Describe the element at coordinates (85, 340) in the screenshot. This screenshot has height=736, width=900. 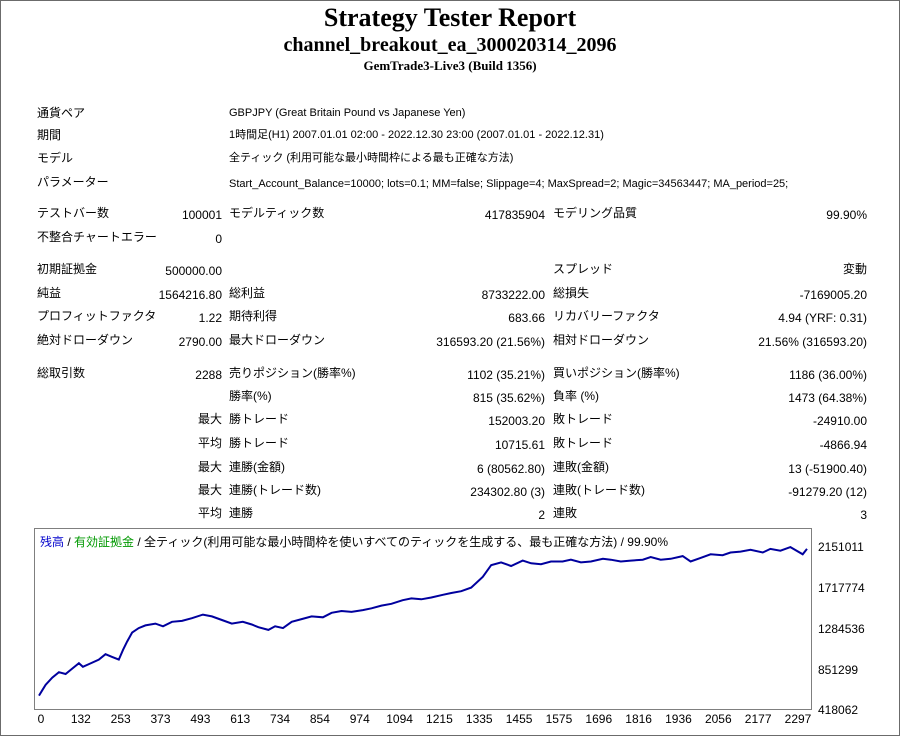
I see `abs-dd-label: 絶対ドローダウン` at that location.